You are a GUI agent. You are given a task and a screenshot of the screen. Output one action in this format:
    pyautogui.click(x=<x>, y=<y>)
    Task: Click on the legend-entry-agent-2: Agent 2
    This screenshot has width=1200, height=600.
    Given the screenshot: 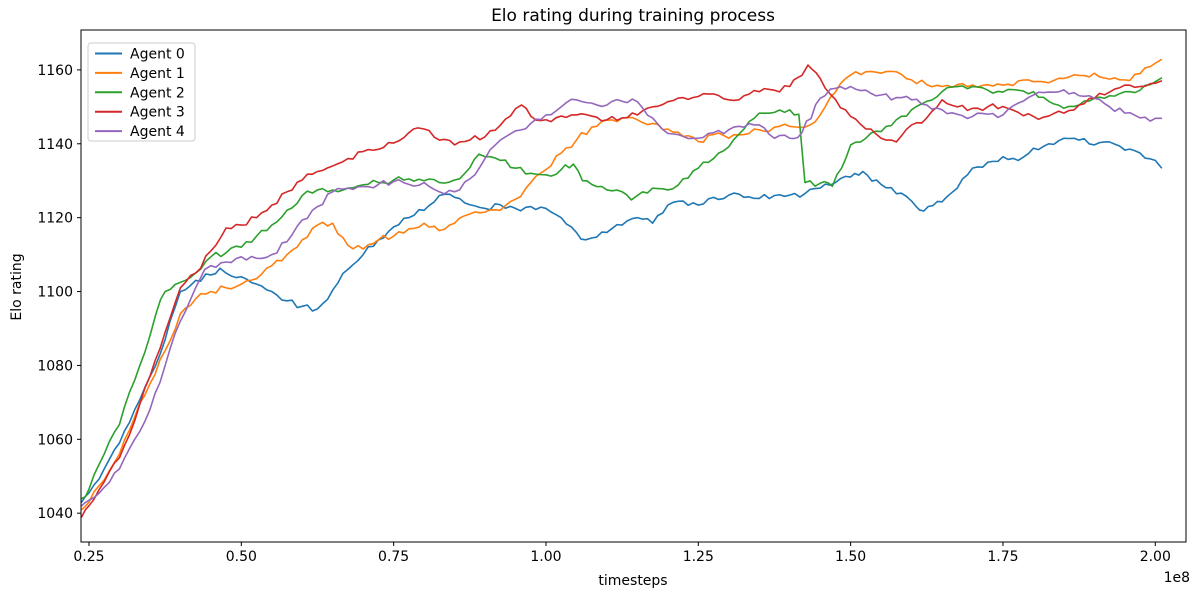 What is the action you would take?
    pyautogui.click(x=140, y=93)
    